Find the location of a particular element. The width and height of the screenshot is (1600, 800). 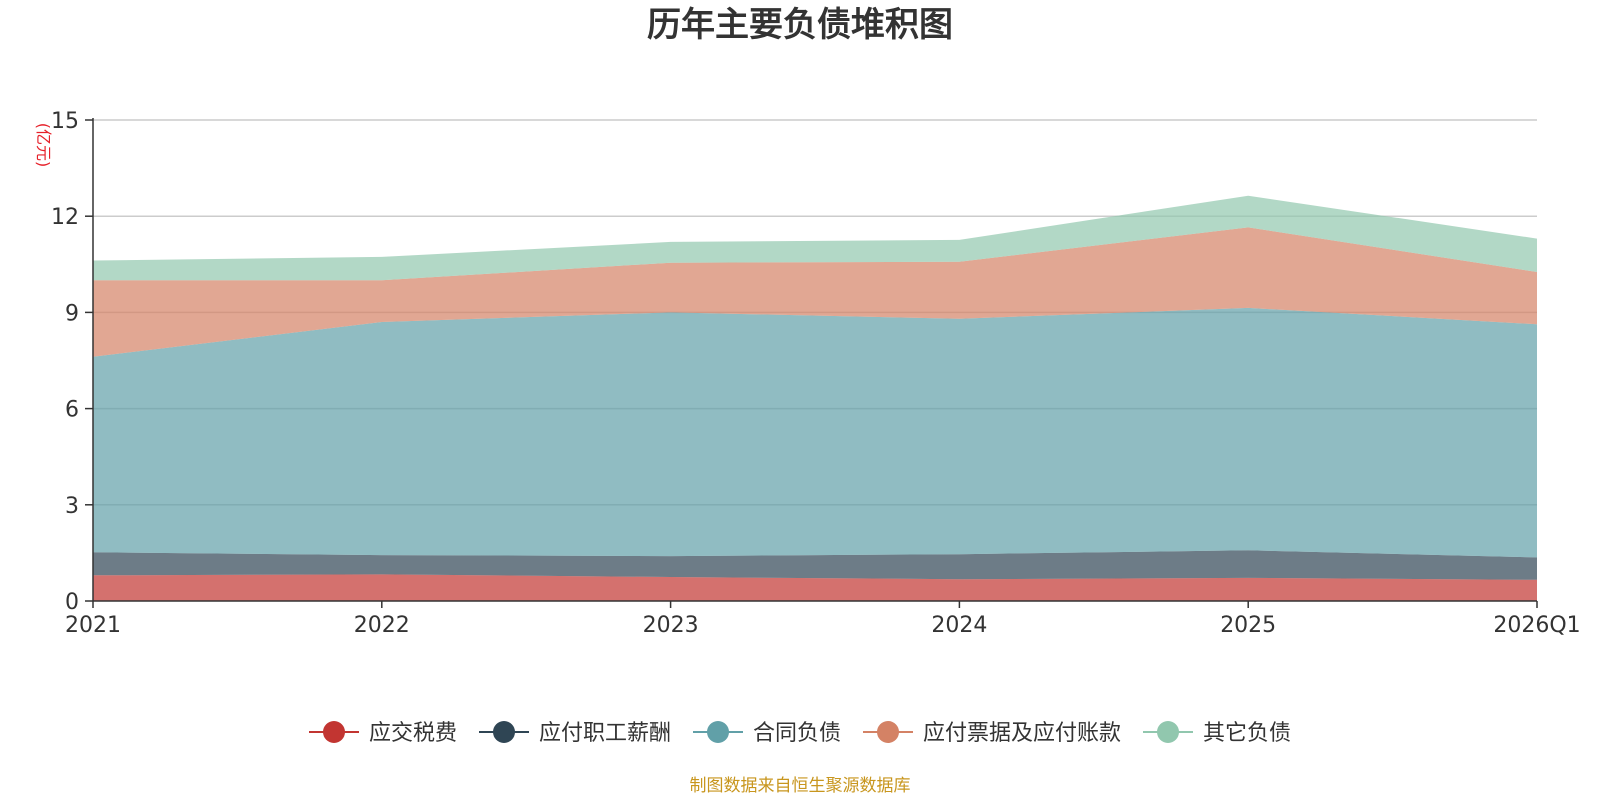

legend-label: 应付票据及应付账款 is located at coordinates (1022, 733).